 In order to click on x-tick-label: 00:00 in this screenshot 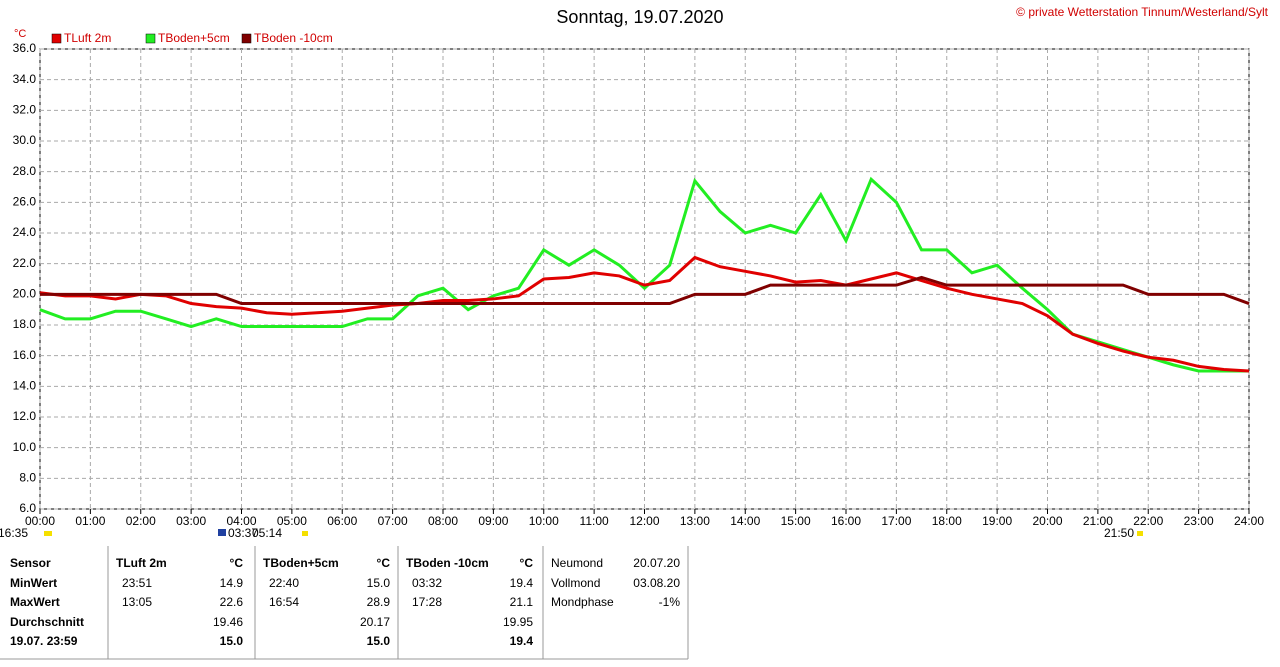, I will do `click(40, 521)`.